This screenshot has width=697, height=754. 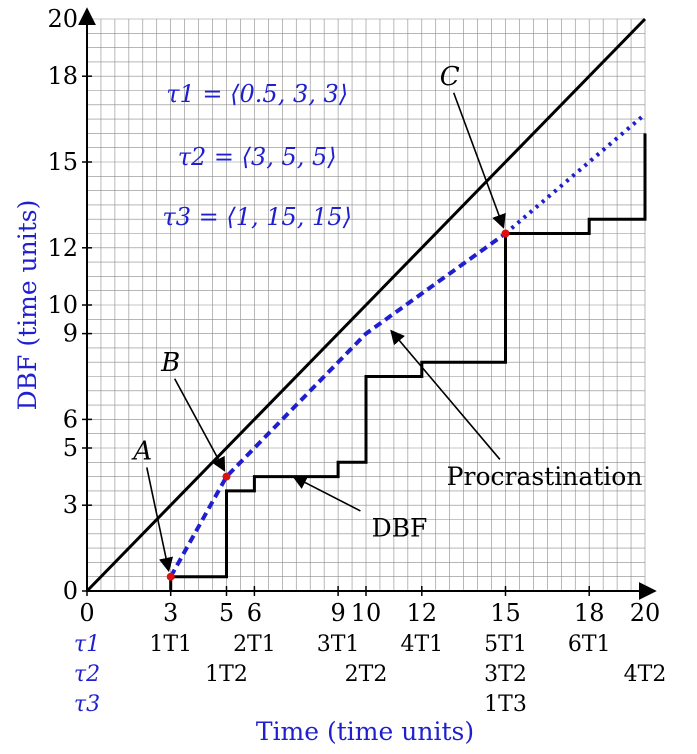 I want to click on x-axis-title: Time (time units), so click(x=365, y=731).